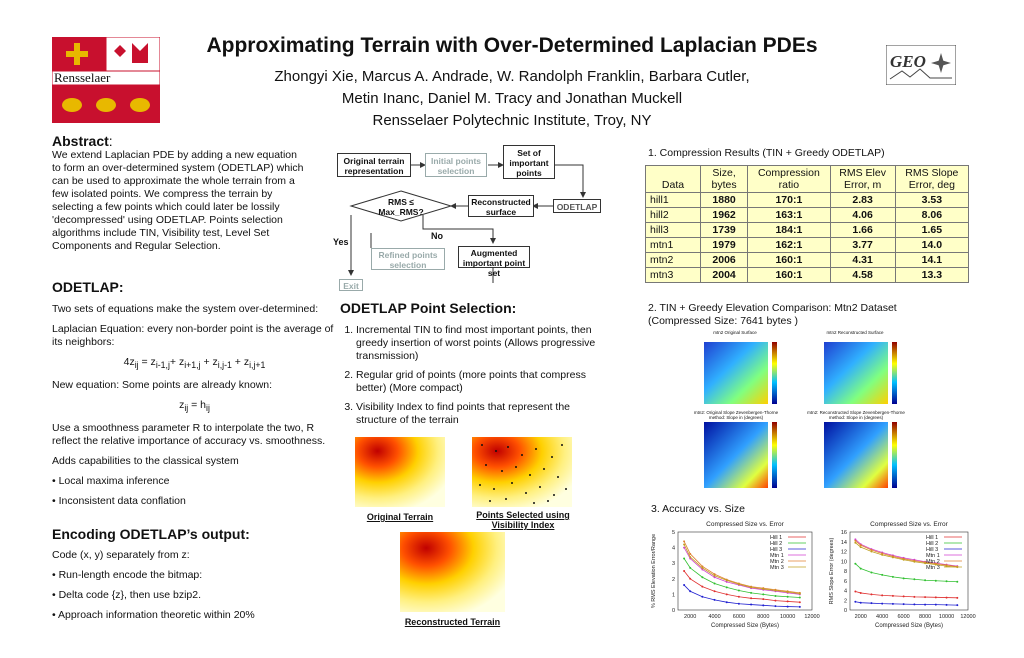 The image size is (1024, 658). What do you see at coordinates (807, 215) in the screenshot?
I see `table-row: hill2 1962 163:1 4.06 8.06` at bounding box center [807, 215].